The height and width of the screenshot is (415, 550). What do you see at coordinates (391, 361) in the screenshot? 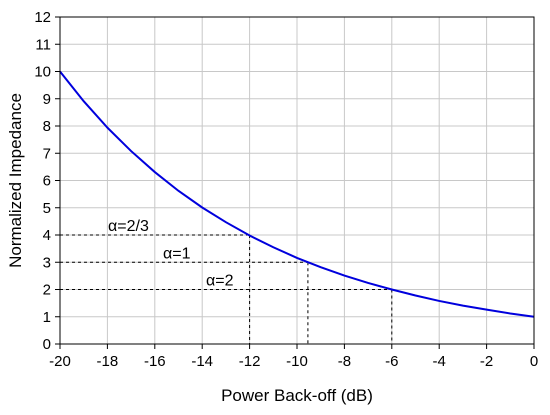
I see `x-tick-label: -6` at bounding box center [391, 361].